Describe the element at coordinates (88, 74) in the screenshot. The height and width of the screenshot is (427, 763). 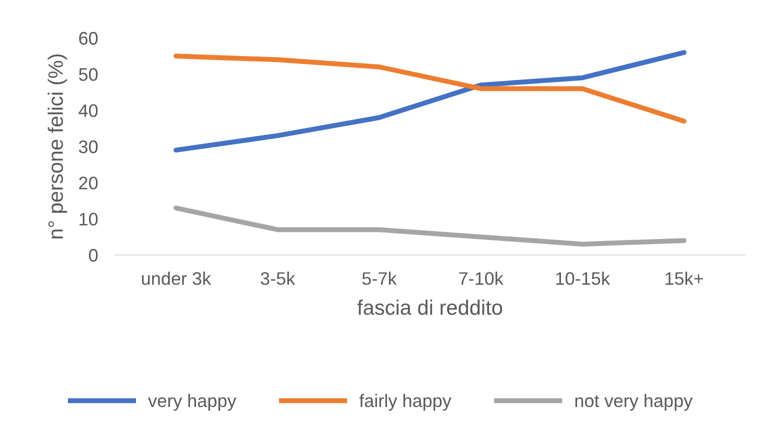
I see `y-tick-label: 50` at that location.